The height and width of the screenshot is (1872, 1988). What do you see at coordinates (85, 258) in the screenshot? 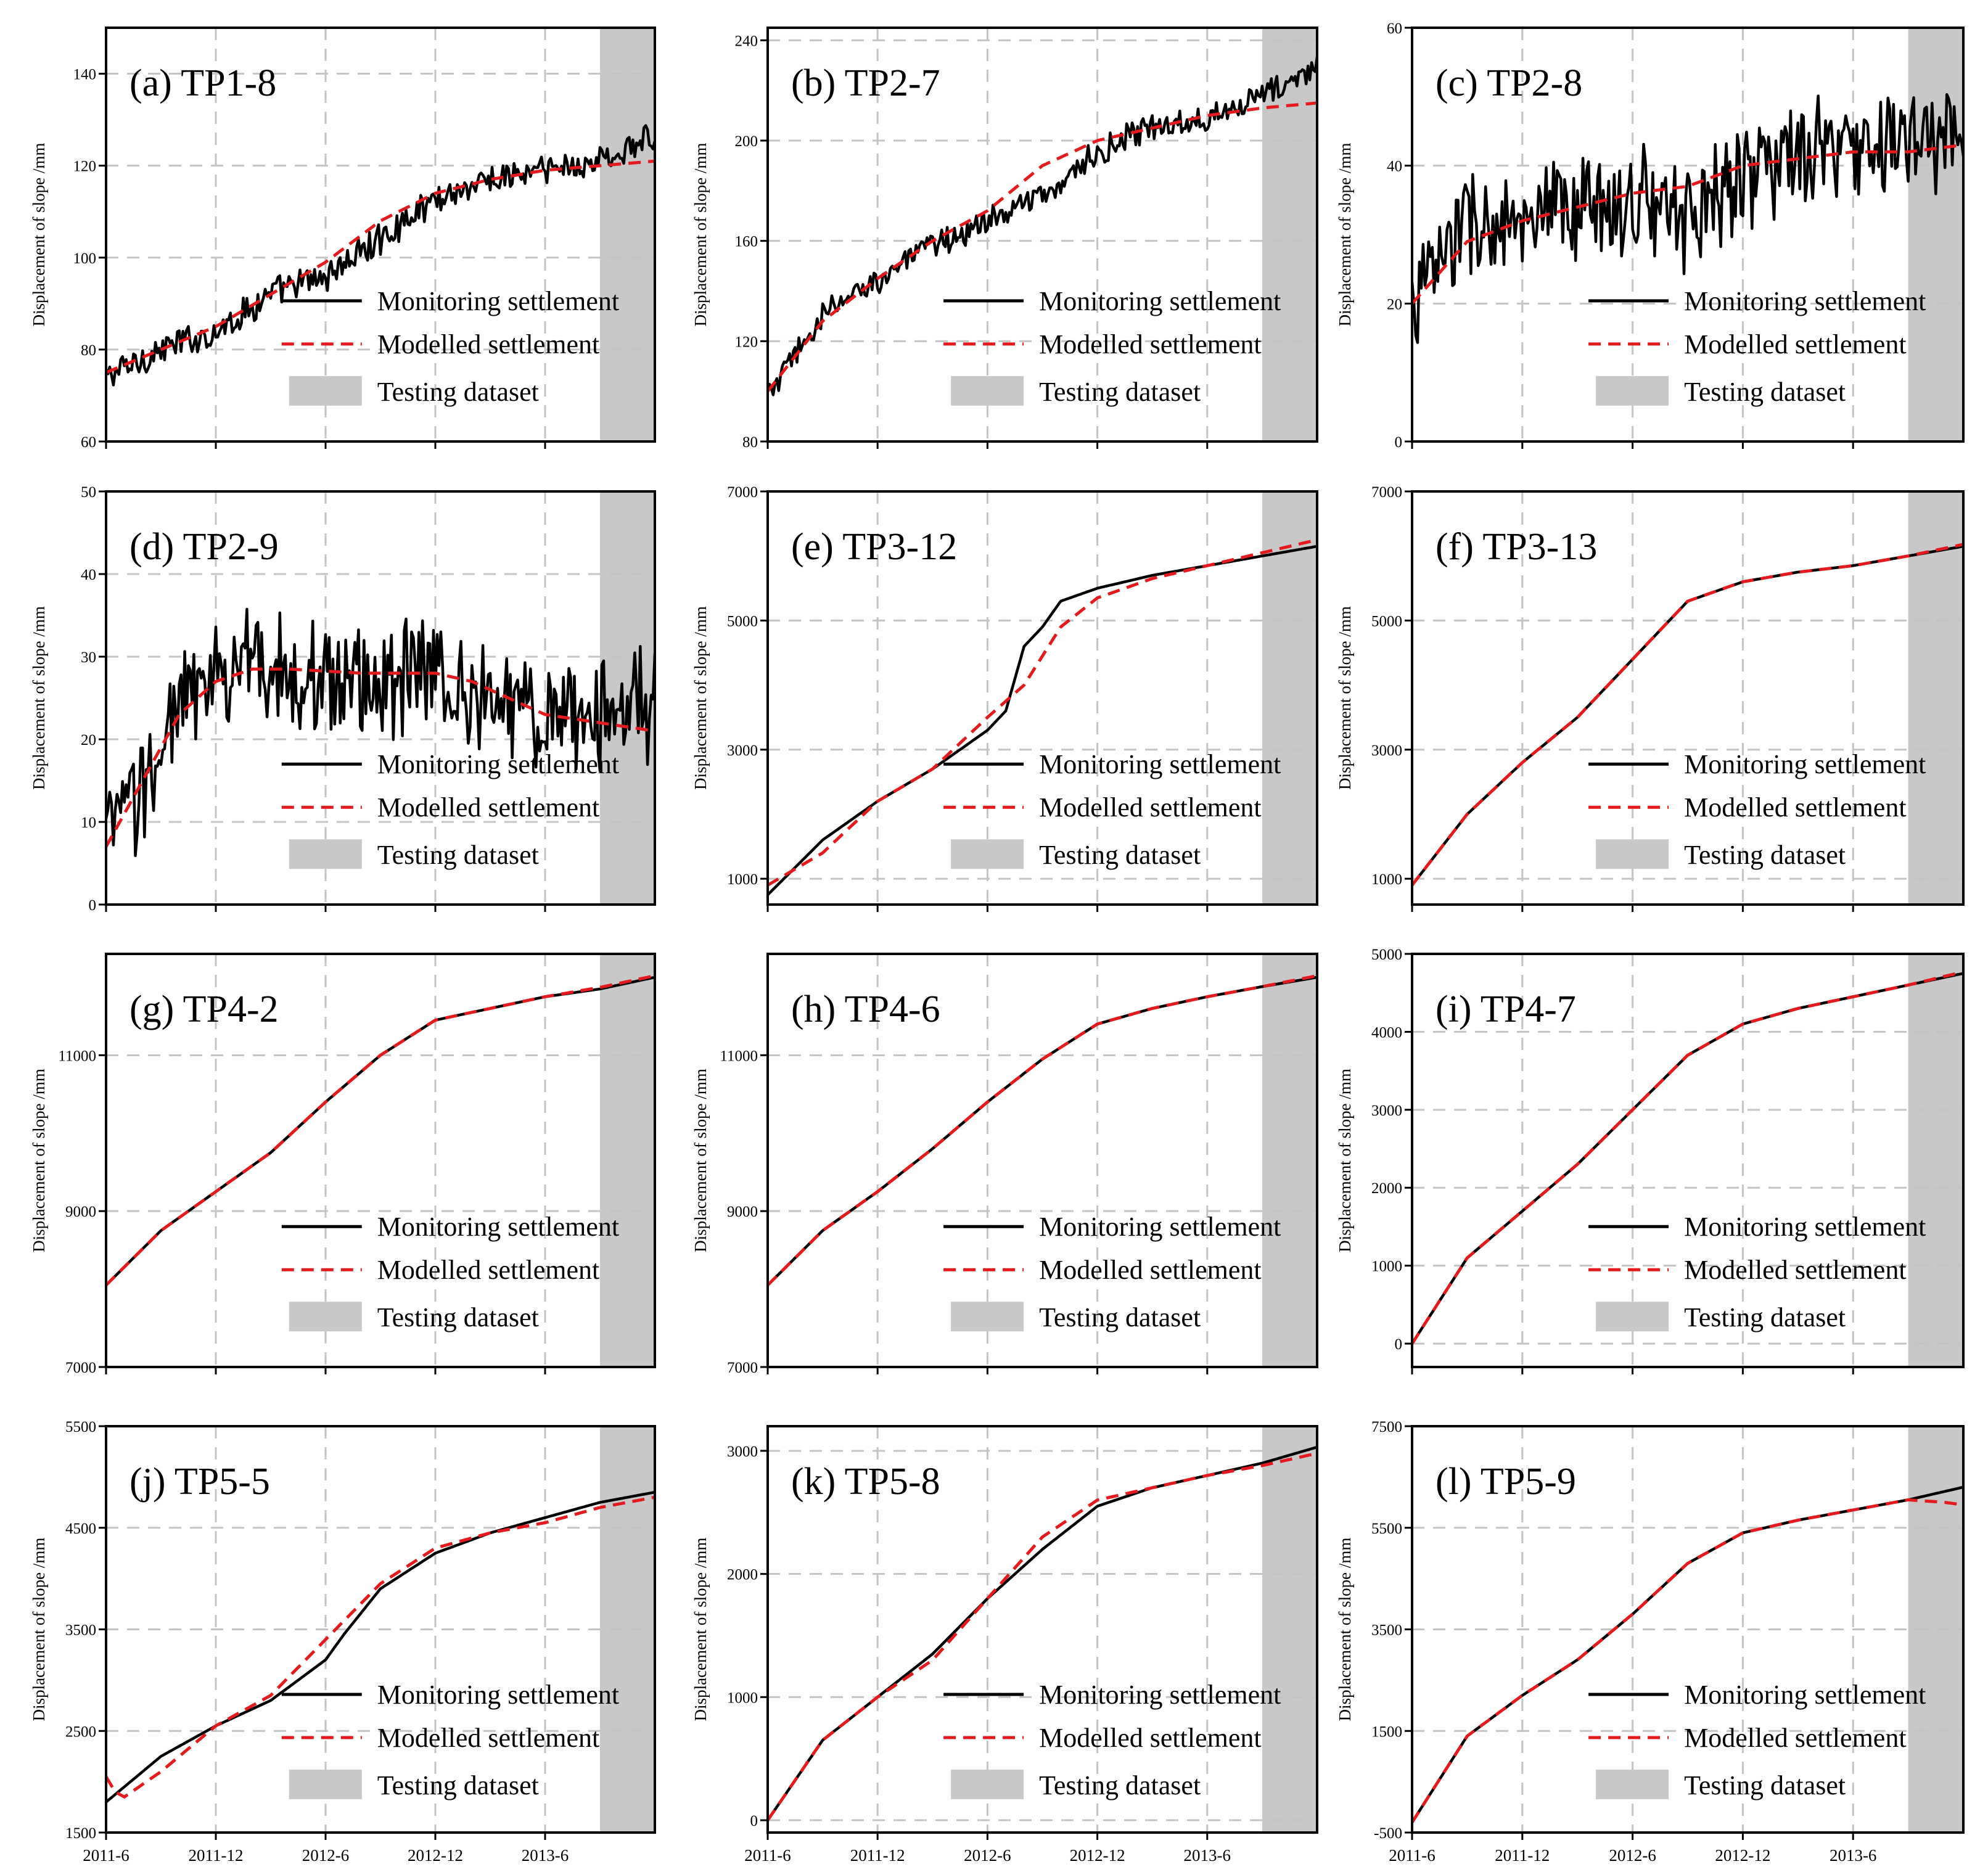
I see `y-tick-label: 100` at bounding box center [85, 258].